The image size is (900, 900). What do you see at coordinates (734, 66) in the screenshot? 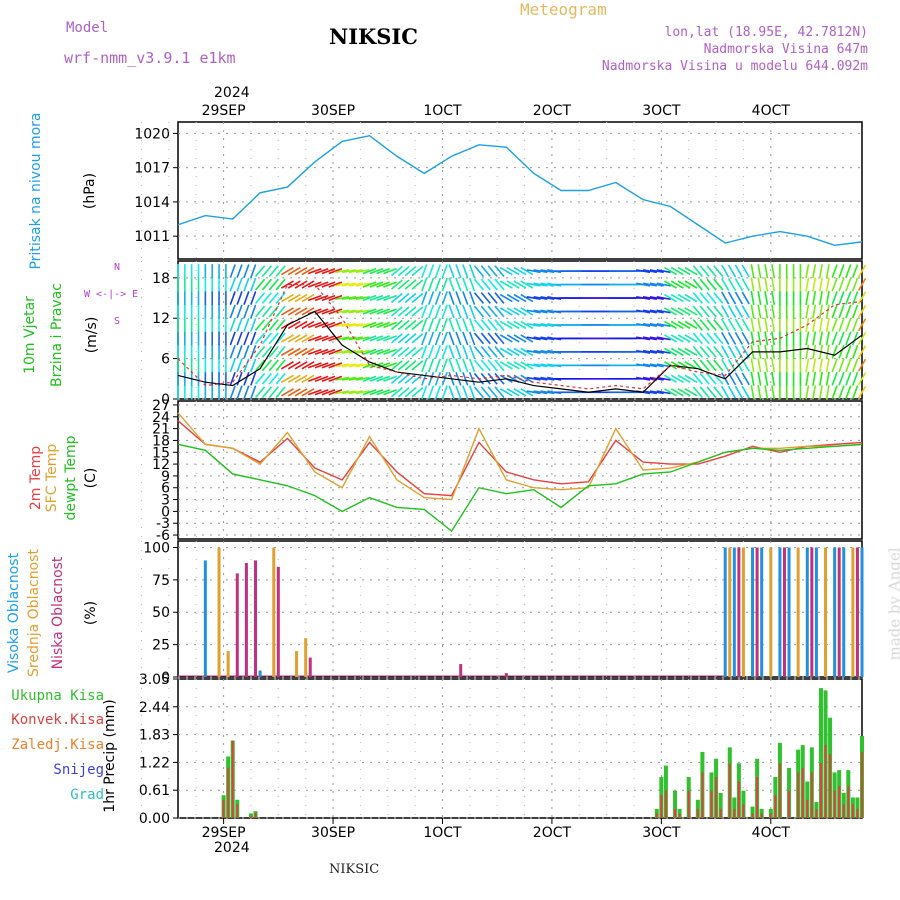
I see `model-altitude-label: Nadmorska Visina u modelu 644.092m` at bounding box center [734, 66].